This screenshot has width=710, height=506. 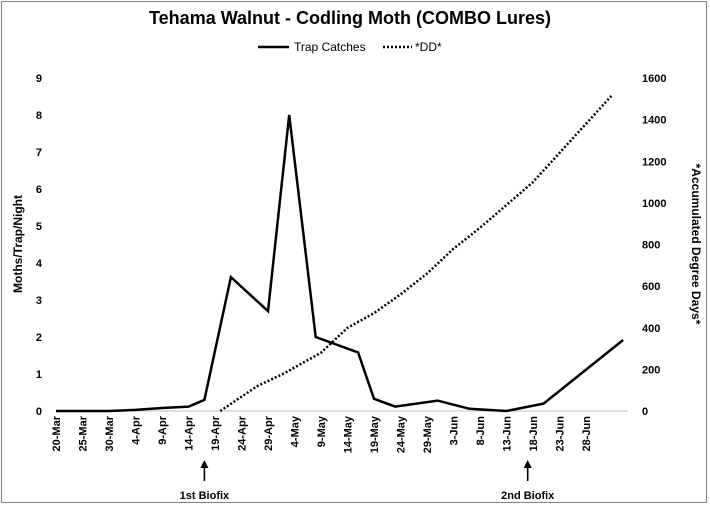 What do you see at coordinates (534, 434) in the screenshot?
I see `x-tick-label: 18-Jun` at bounding box center [534, 434].